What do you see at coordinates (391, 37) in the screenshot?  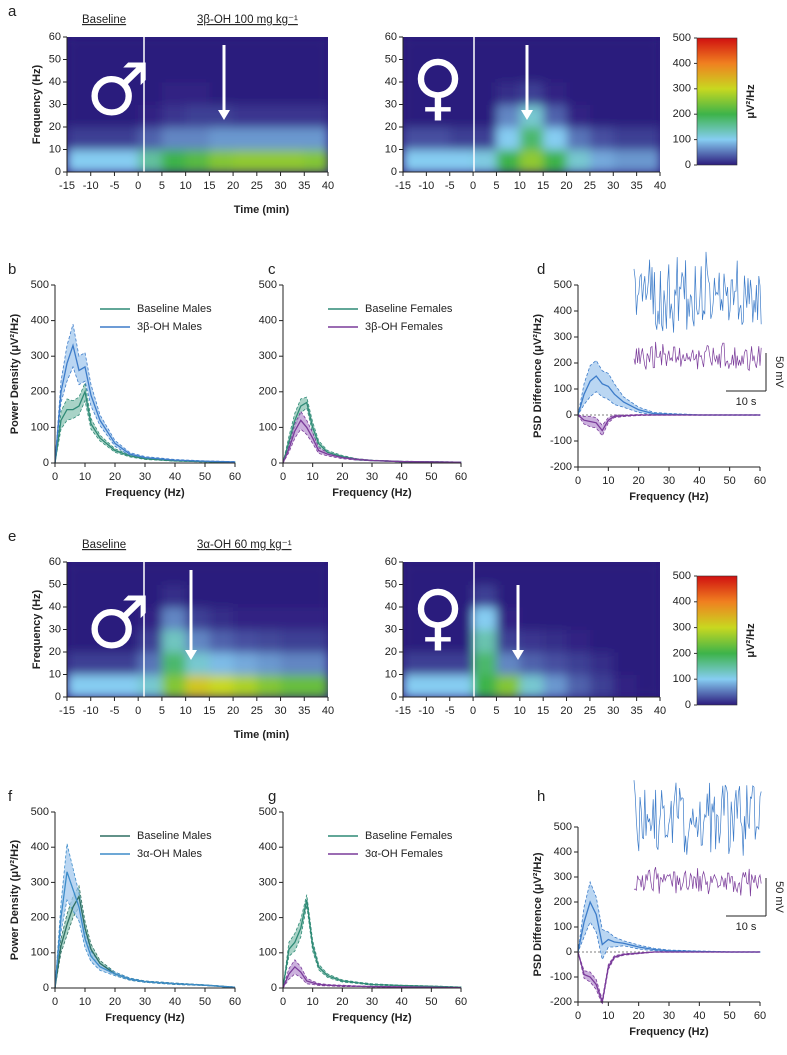 I see `y-tick-label: 60` at bounding box center [391, 37].